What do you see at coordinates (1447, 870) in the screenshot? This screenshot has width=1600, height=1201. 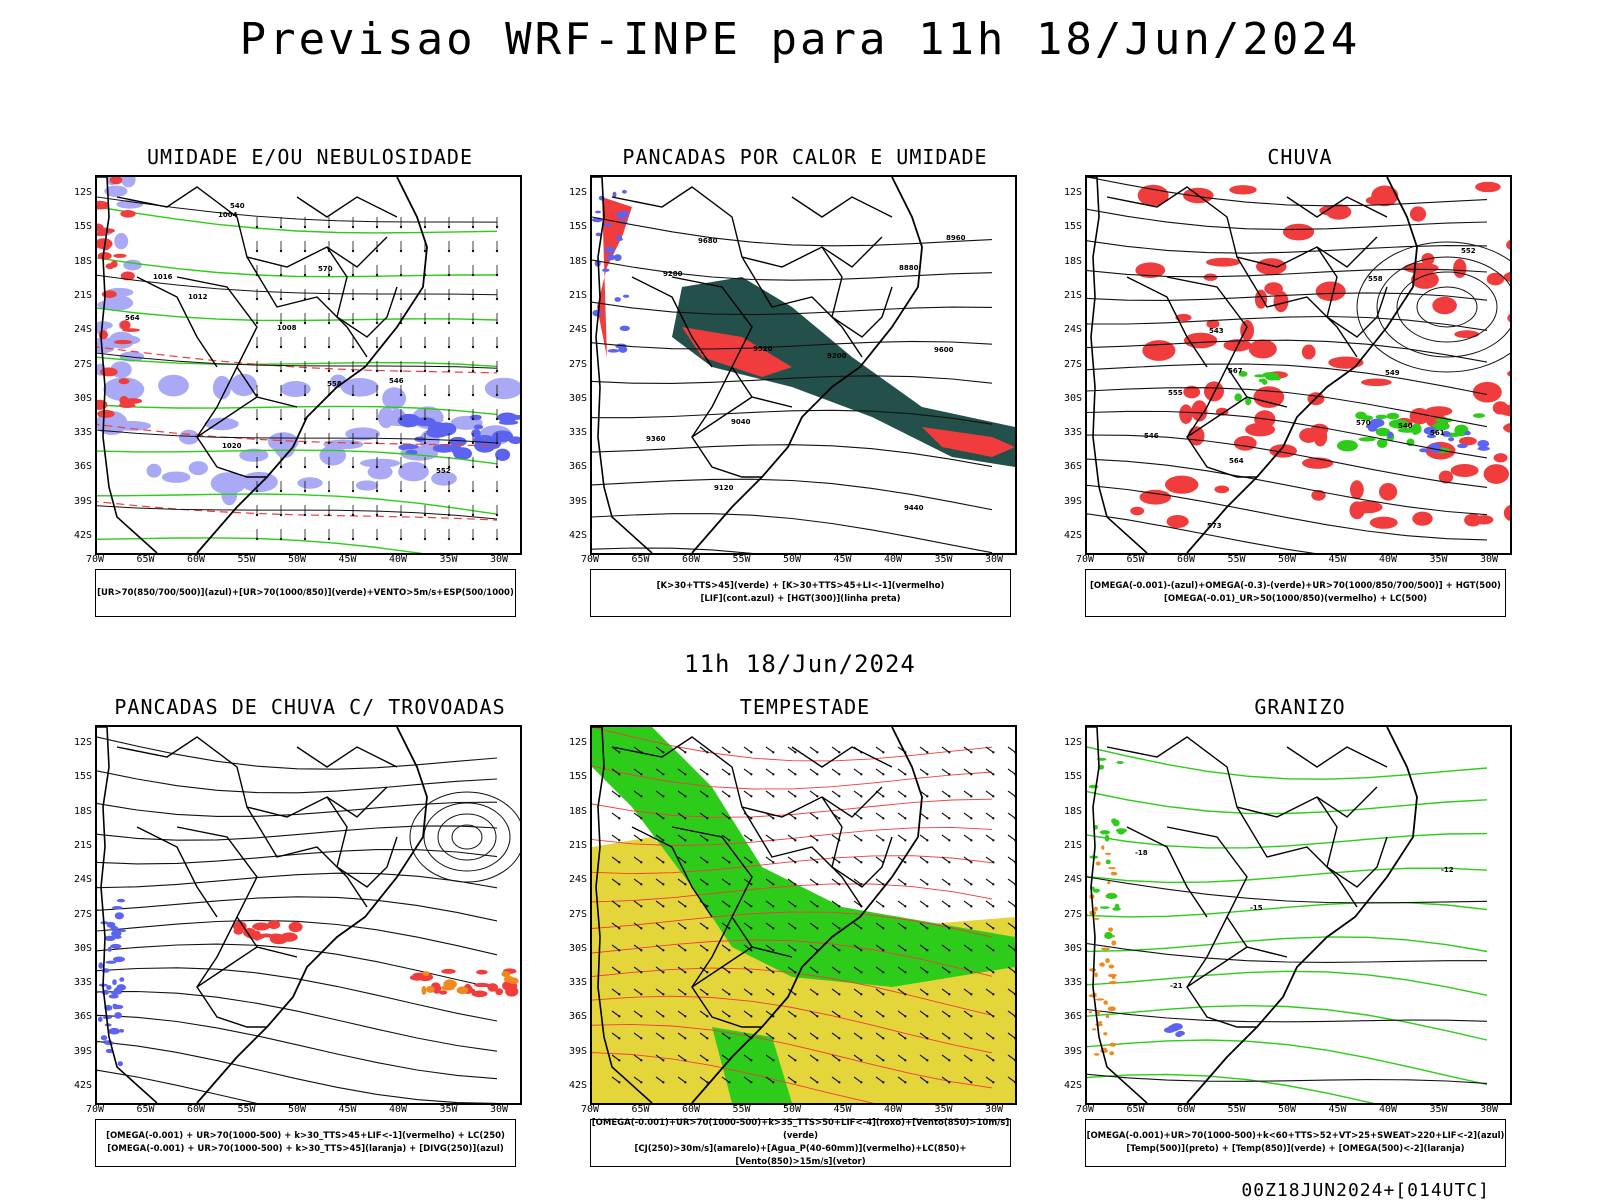 I see `contour-label: -12` at bounding box center [1447, 870].